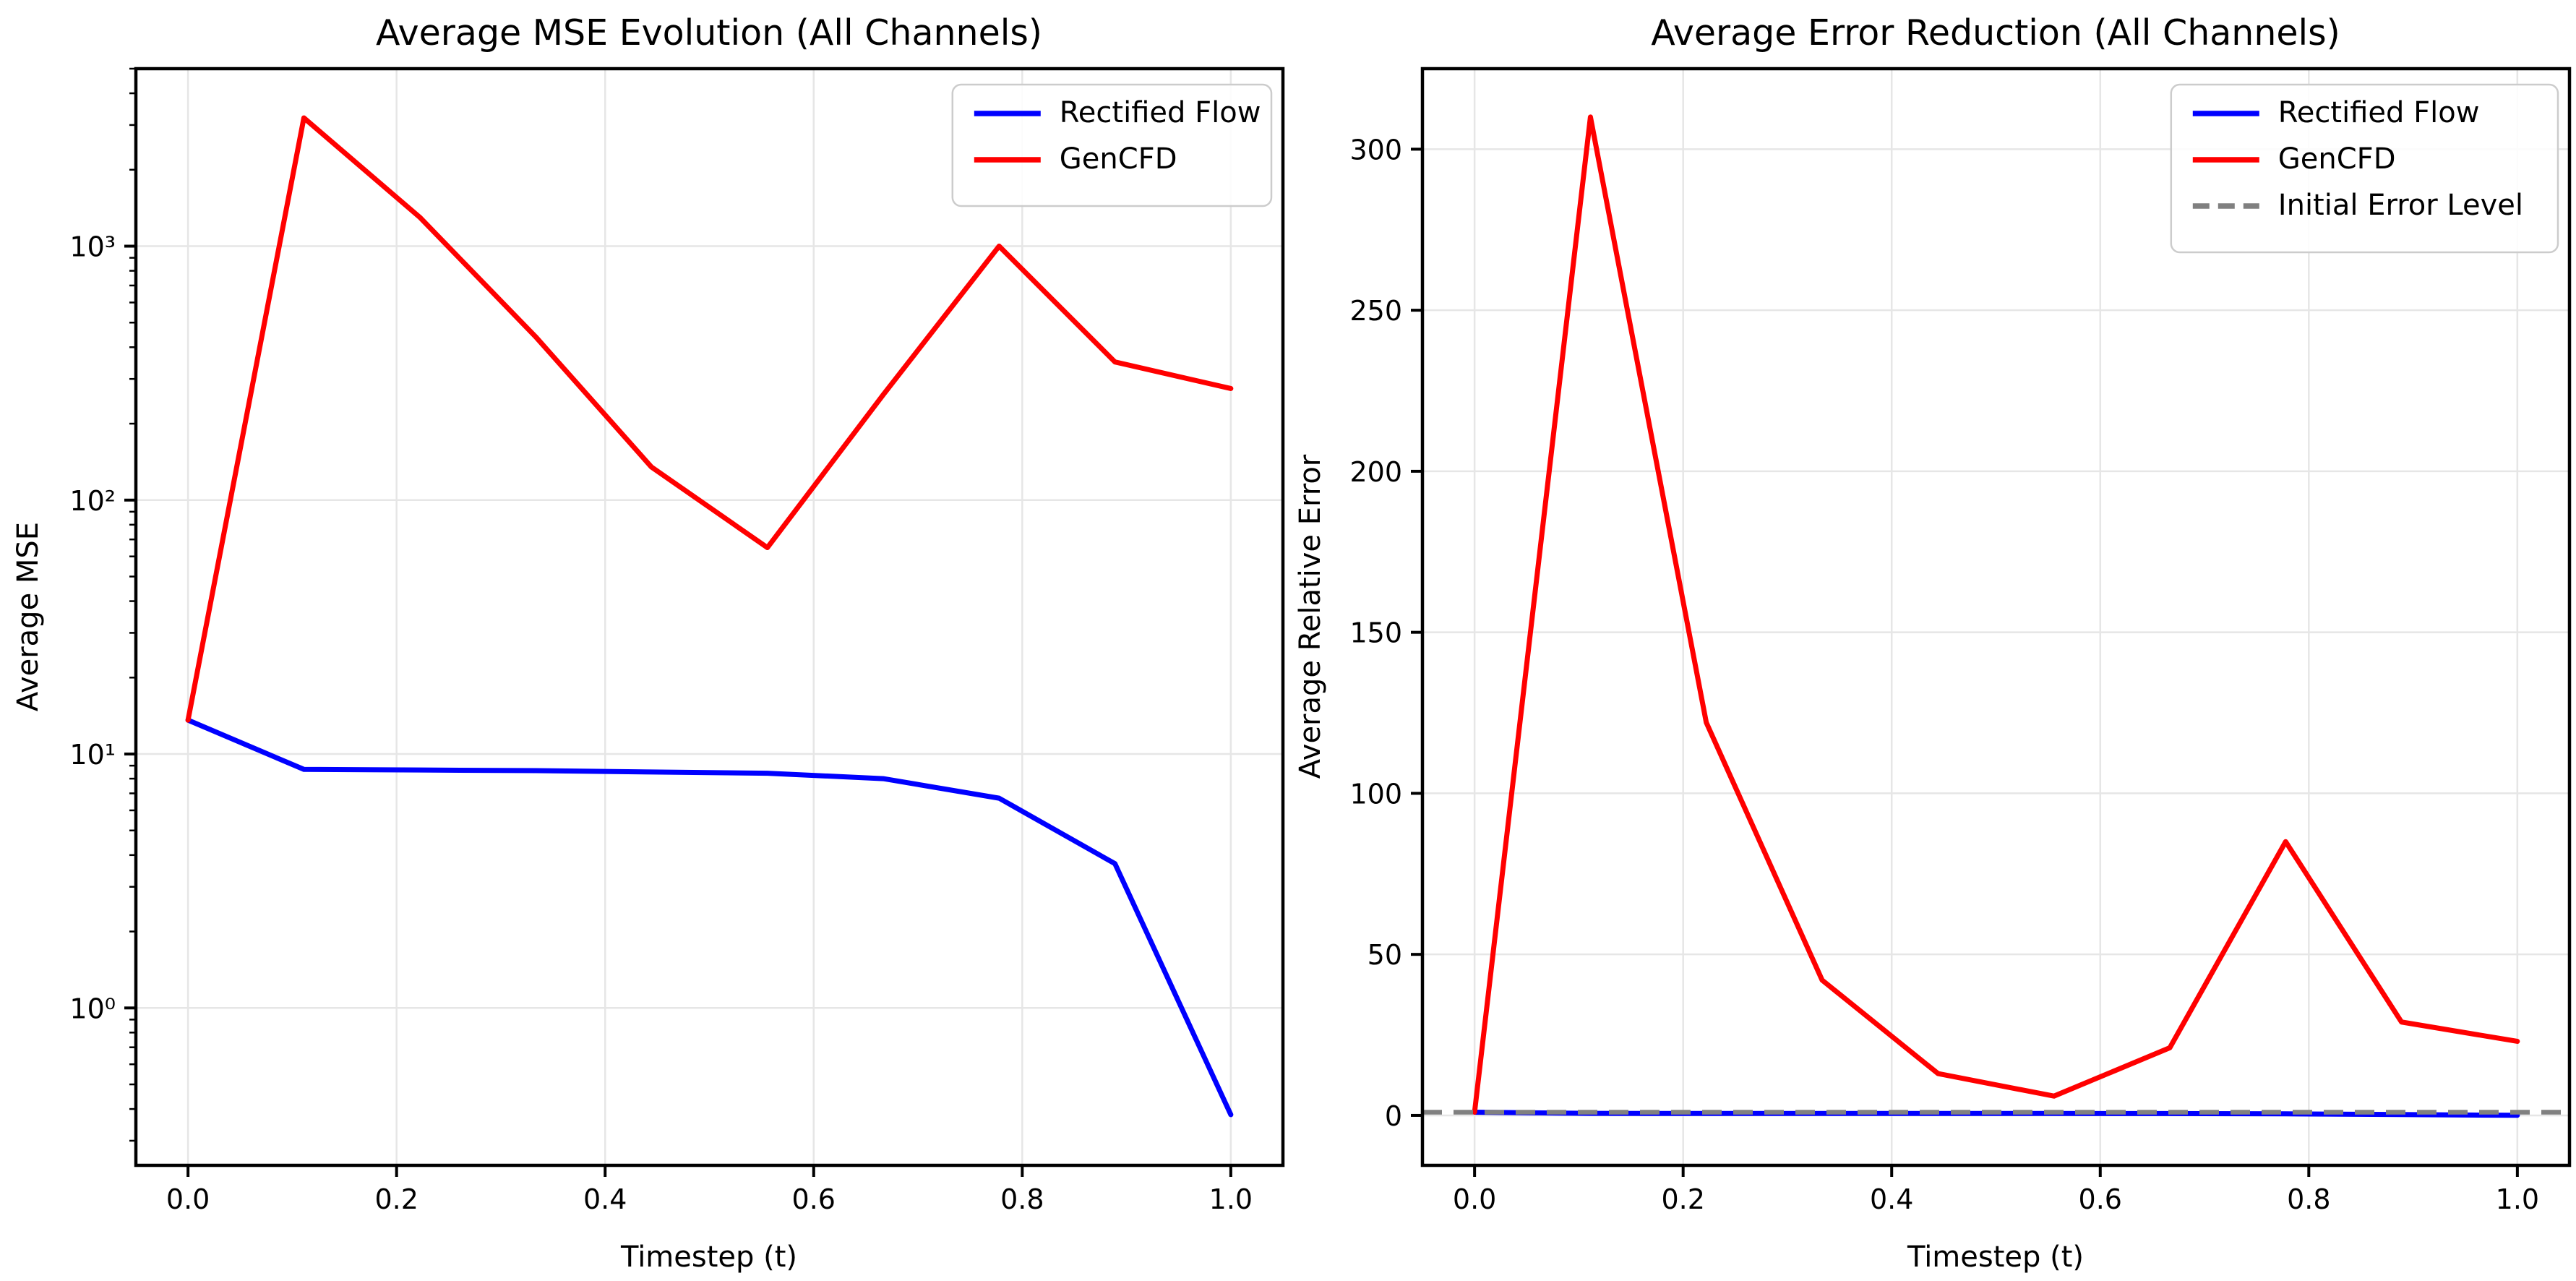 The height and width of the screenshot is (1281, 2576). Describe the element at coordinates (93, 247) in the screenshot. I see `y-tick-label: 10³` at that location.